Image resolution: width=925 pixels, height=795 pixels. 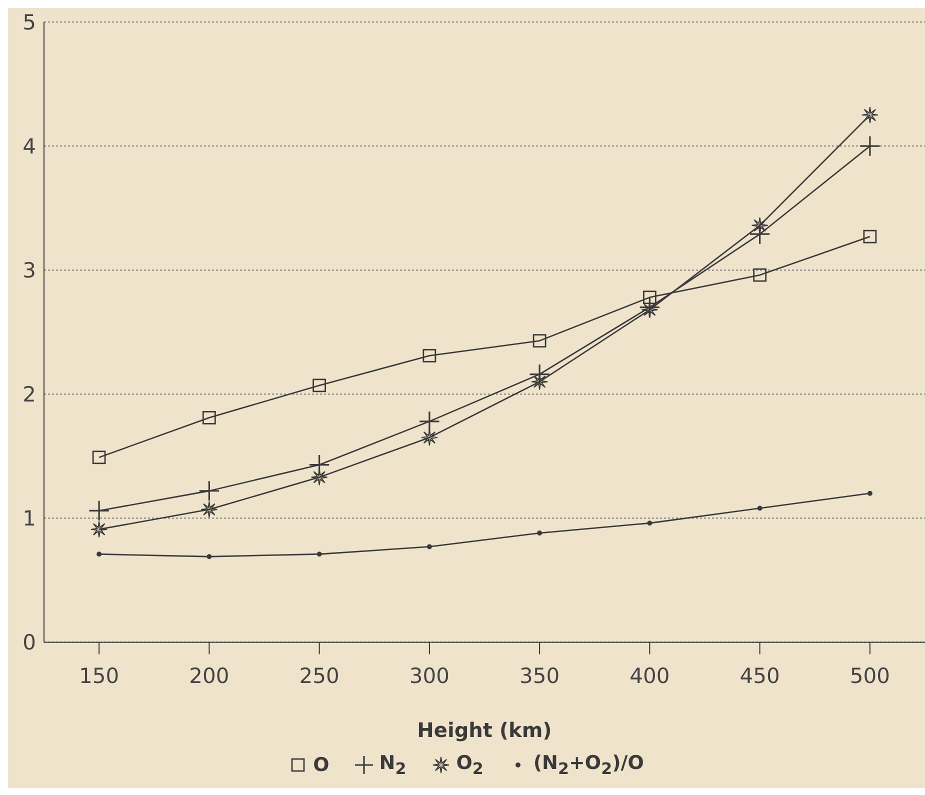 I want to click on y-tick-label: 1, so click(x=29, y=518).